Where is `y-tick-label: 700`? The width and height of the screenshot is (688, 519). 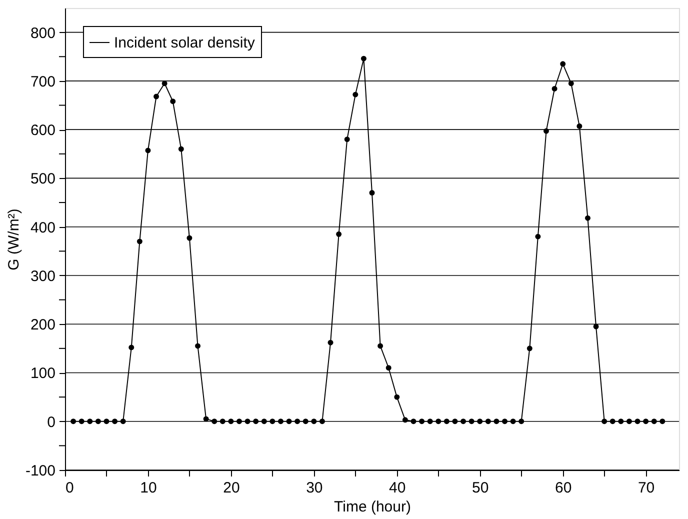
y-tick-label: 700 is located at coordinates (43, 81).